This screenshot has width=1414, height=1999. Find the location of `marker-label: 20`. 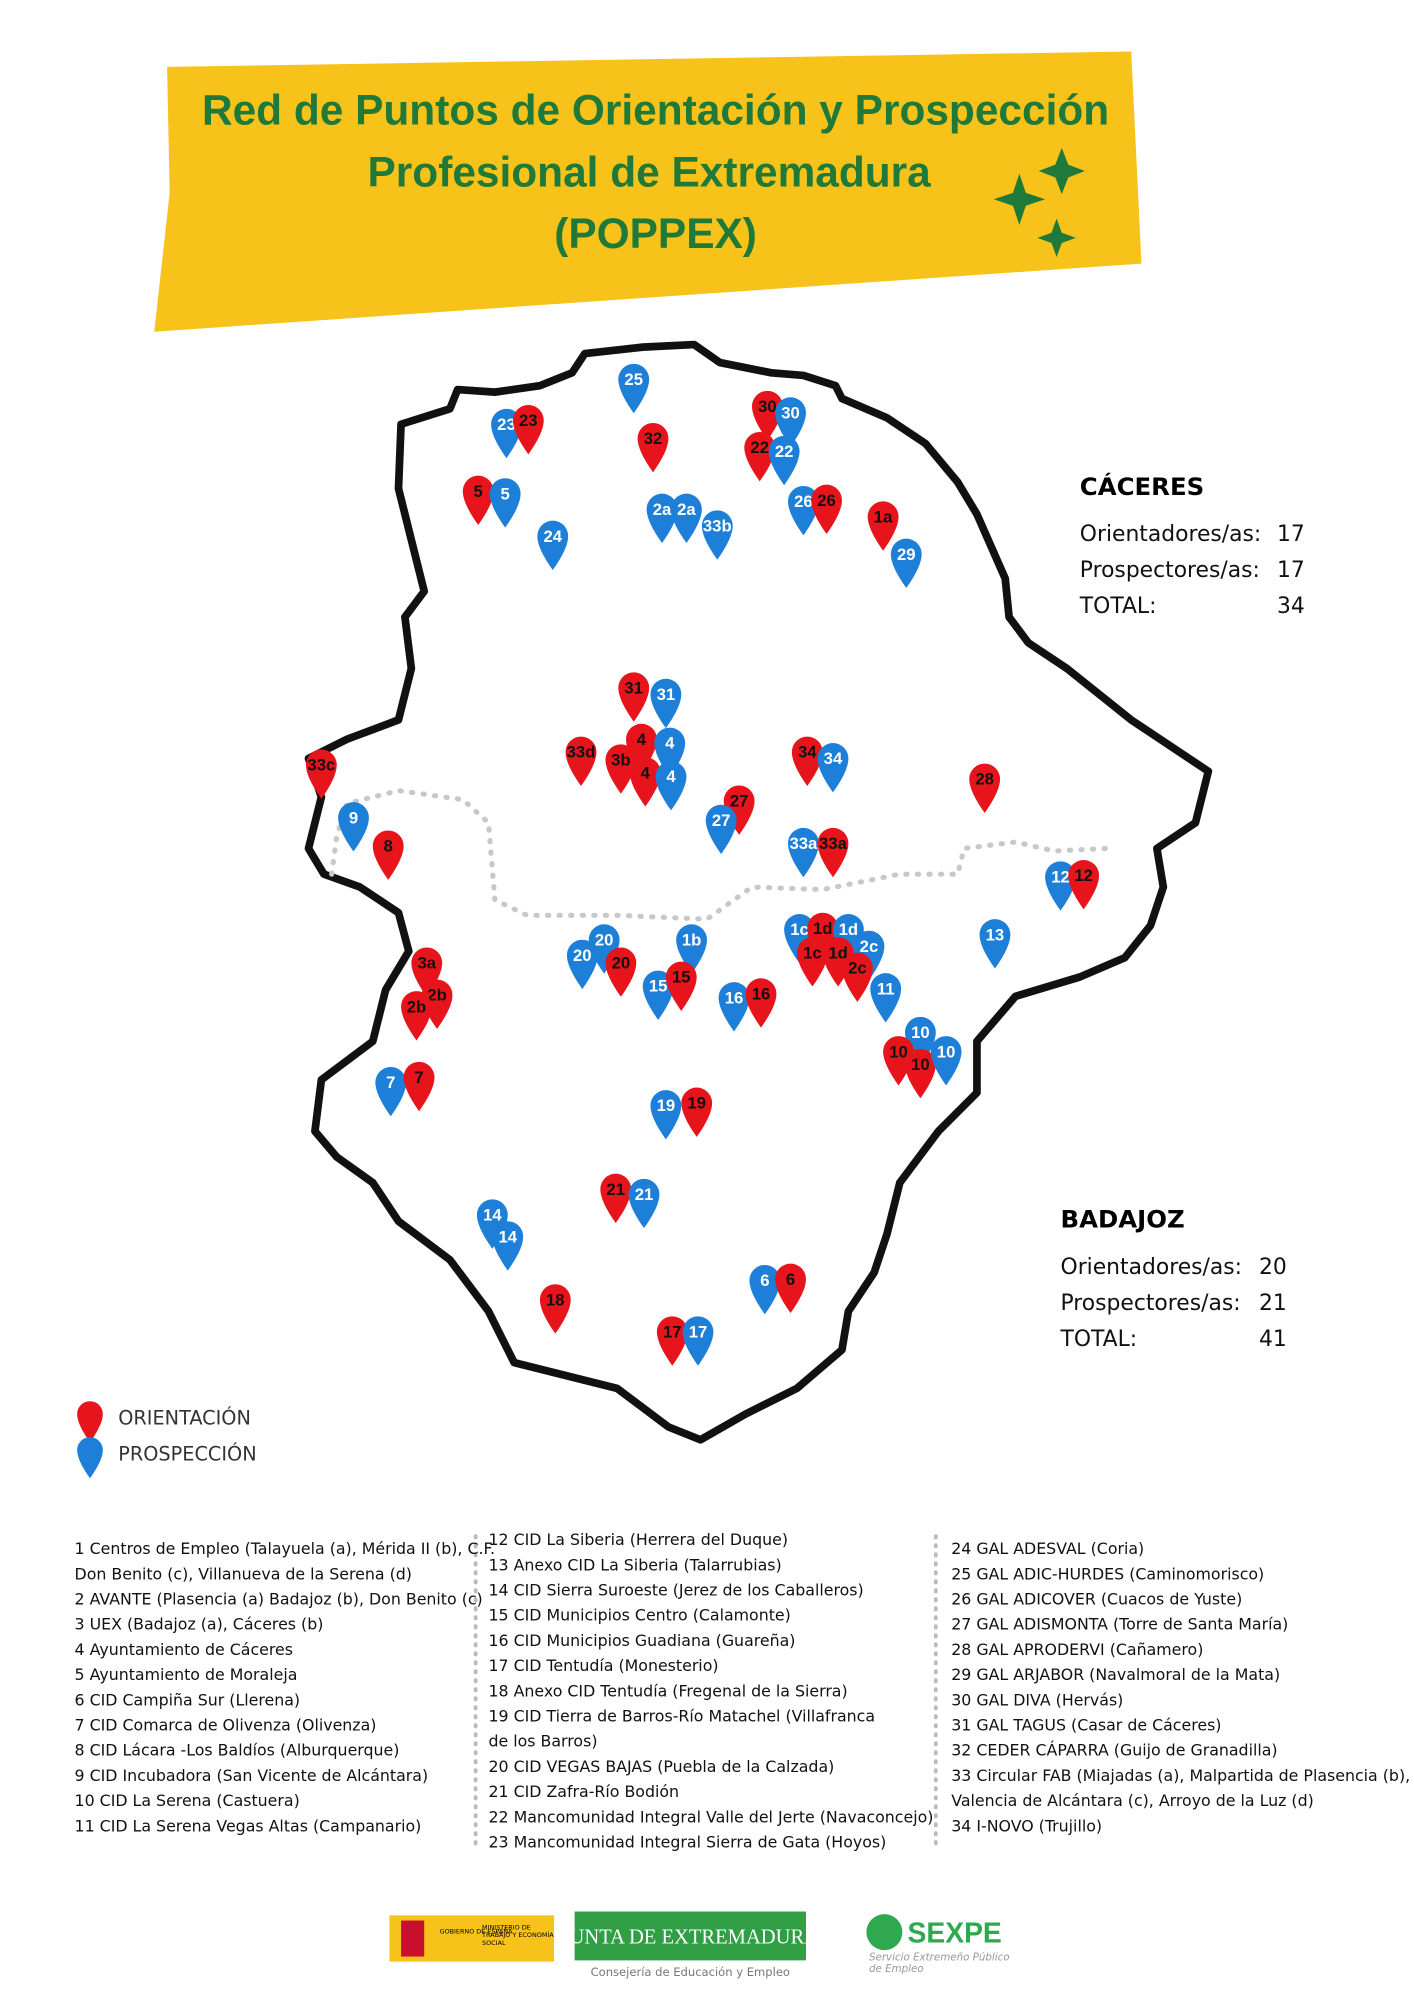

marker-label: 20 is located at coordinates (604, 939).